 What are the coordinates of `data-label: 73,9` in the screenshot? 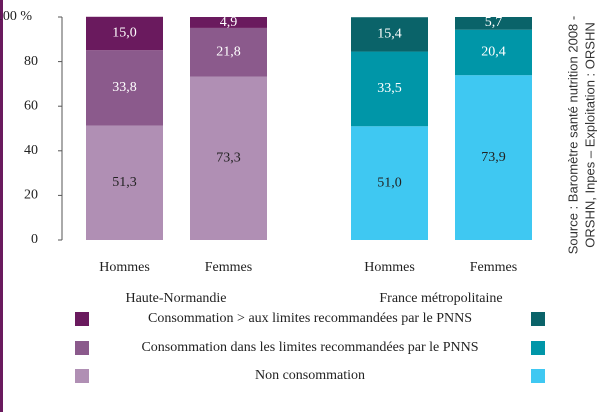 It's located at (493, 157).